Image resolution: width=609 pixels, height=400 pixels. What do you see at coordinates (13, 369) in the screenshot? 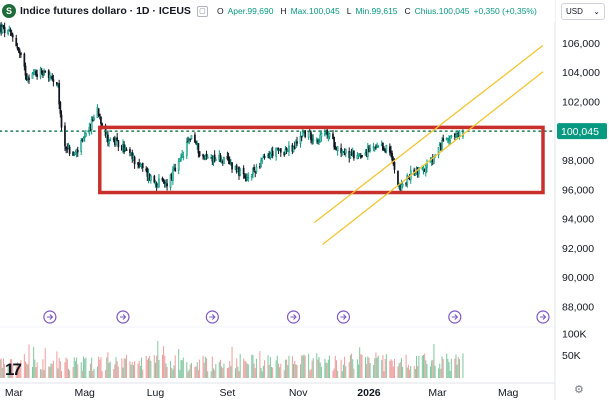
I see `tradingview-logo: 17` at bounding box center [13, 369].